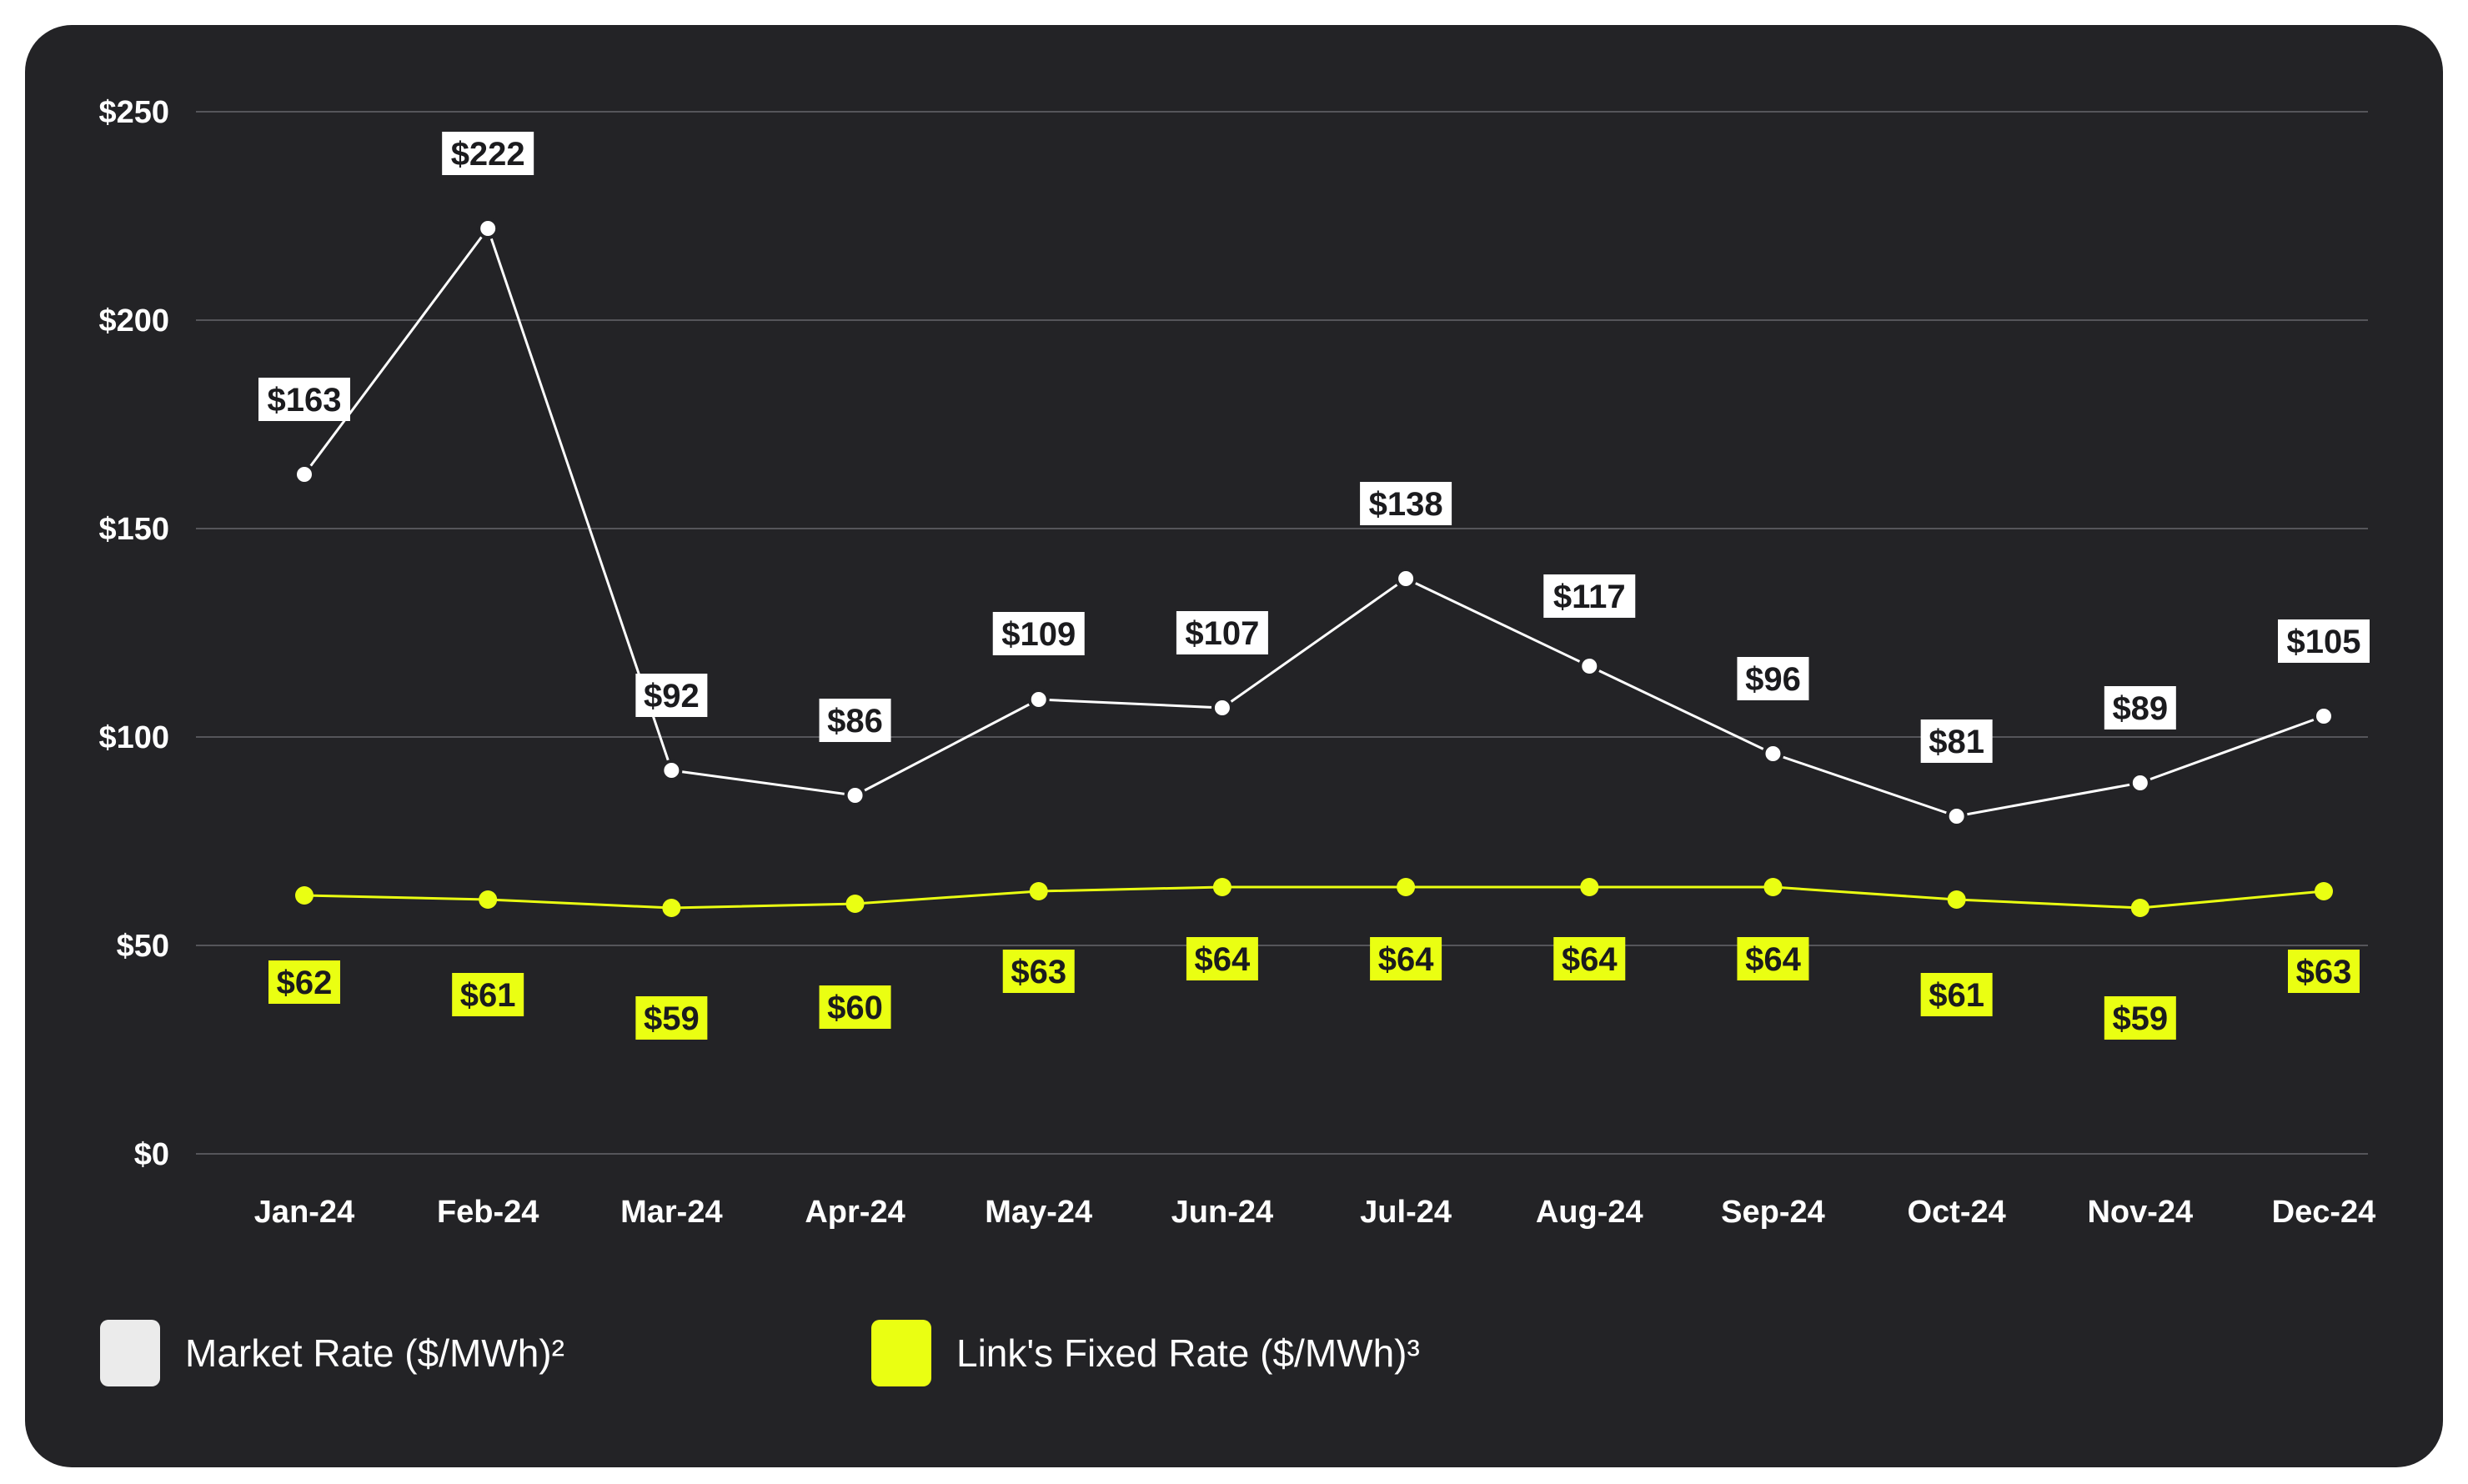 The width and height of the screenshot is (2468, 1484). What do you see at coordinates (2140, 1212) in the screenshot?
I see `x-tick-label: Nov-24` at bounding box center [2140, 1212].